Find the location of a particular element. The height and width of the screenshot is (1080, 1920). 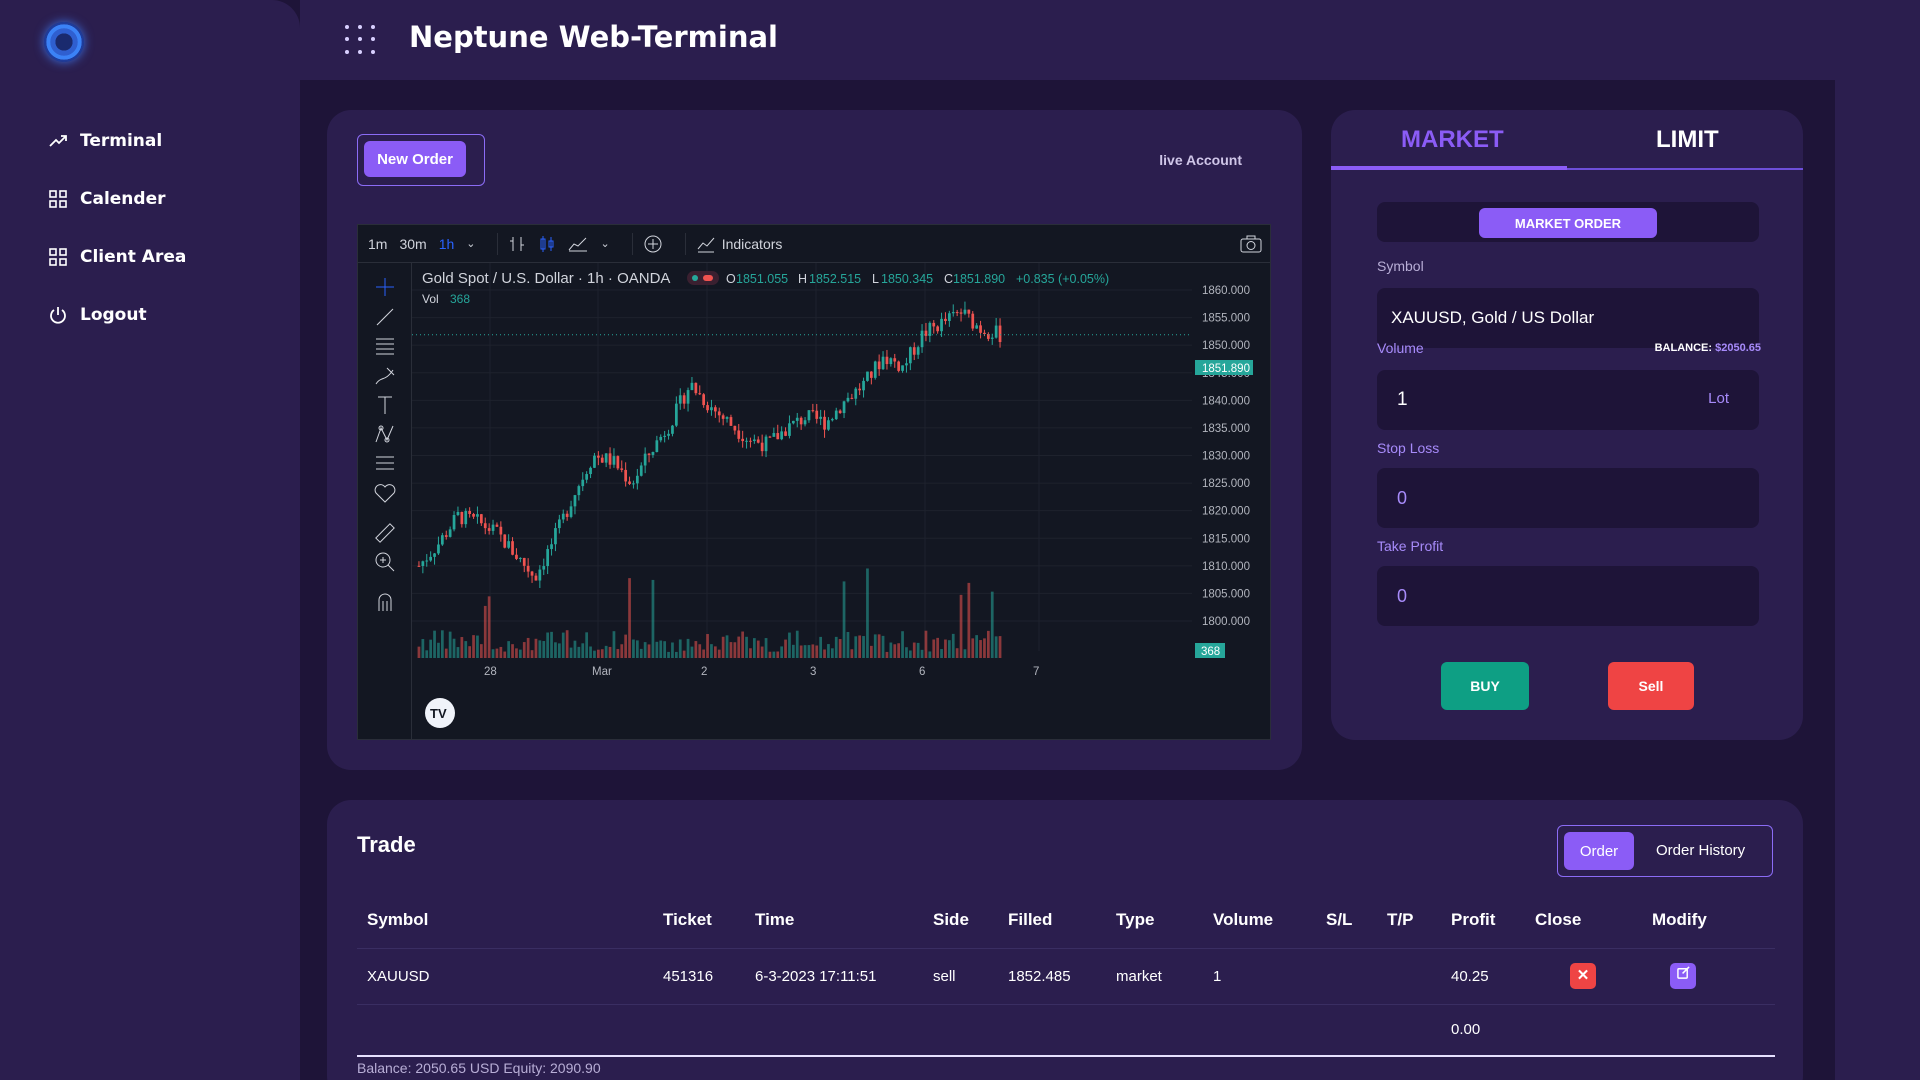

sidebar-item-calender: Calender is located at coordinates (117, 199).